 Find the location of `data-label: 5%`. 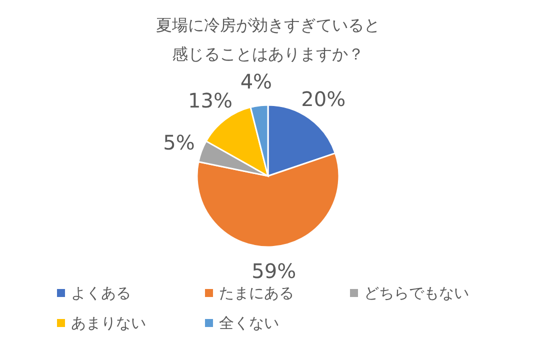

data-label: 5% is located at coordinates (179, 142).